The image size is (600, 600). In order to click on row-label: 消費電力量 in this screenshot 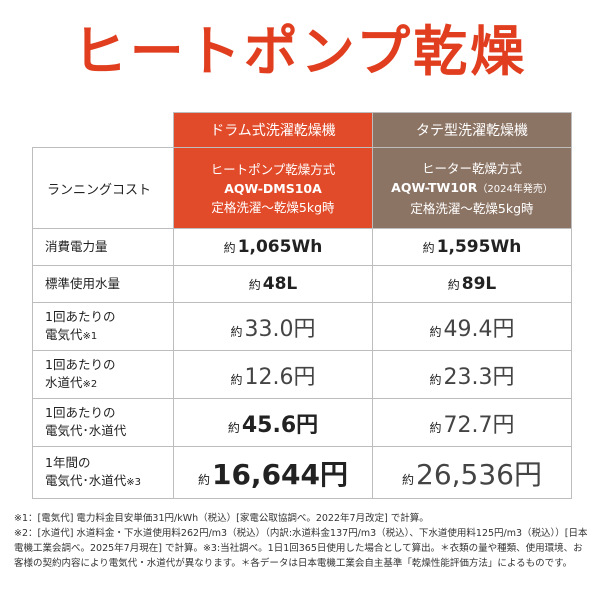, I will do `click(103, 247)`.